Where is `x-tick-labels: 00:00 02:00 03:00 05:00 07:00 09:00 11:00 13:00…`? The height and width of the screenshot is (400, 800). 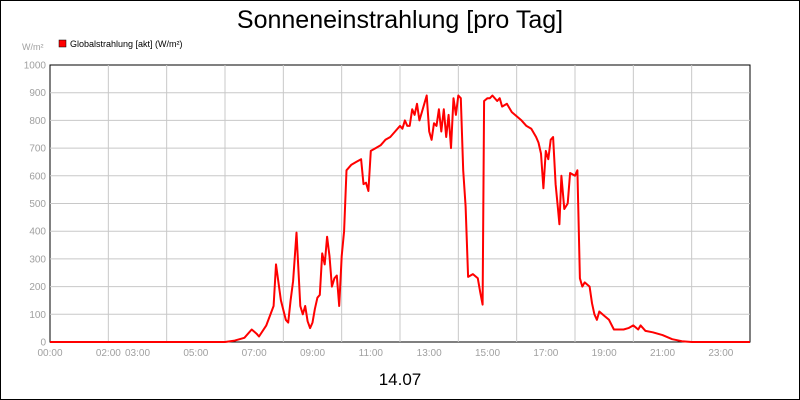 x-tick-labels: 00:00 02:00 03:00 05:00 07:00 09:00 11:00 13:00… is located at coordinates (385, 353).